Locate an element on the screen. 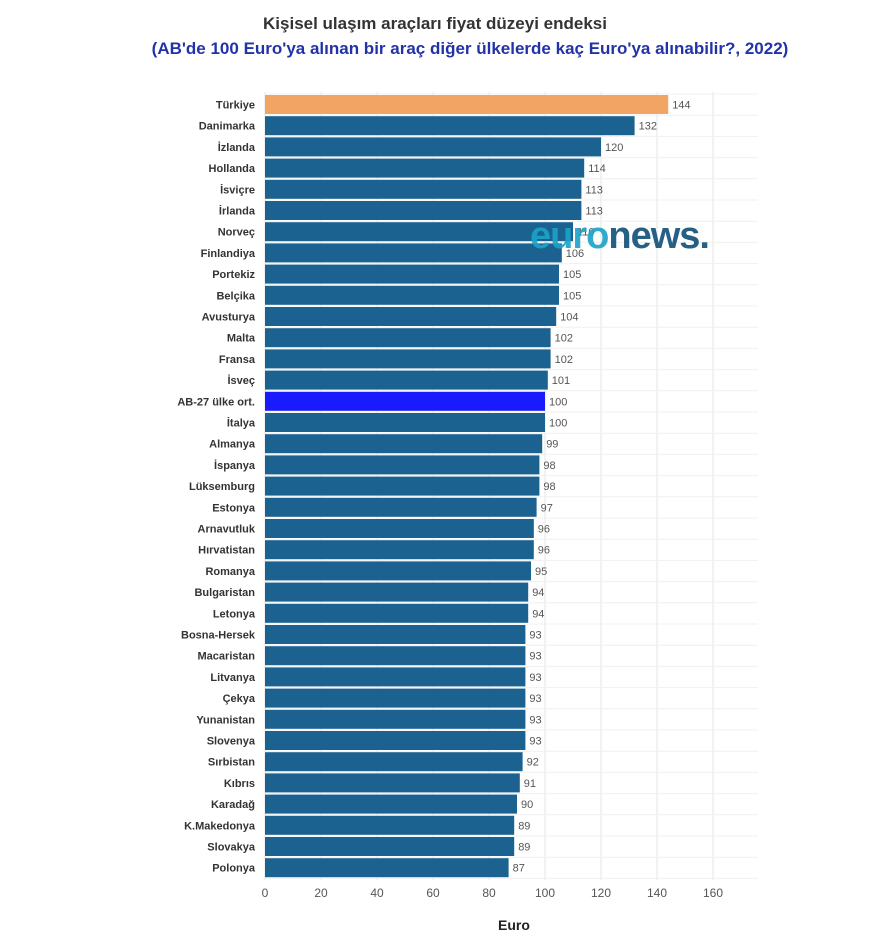 This screenshot has height=939, width=870. category-label: Bosna-Hersek is located at coordinates (218, 636).